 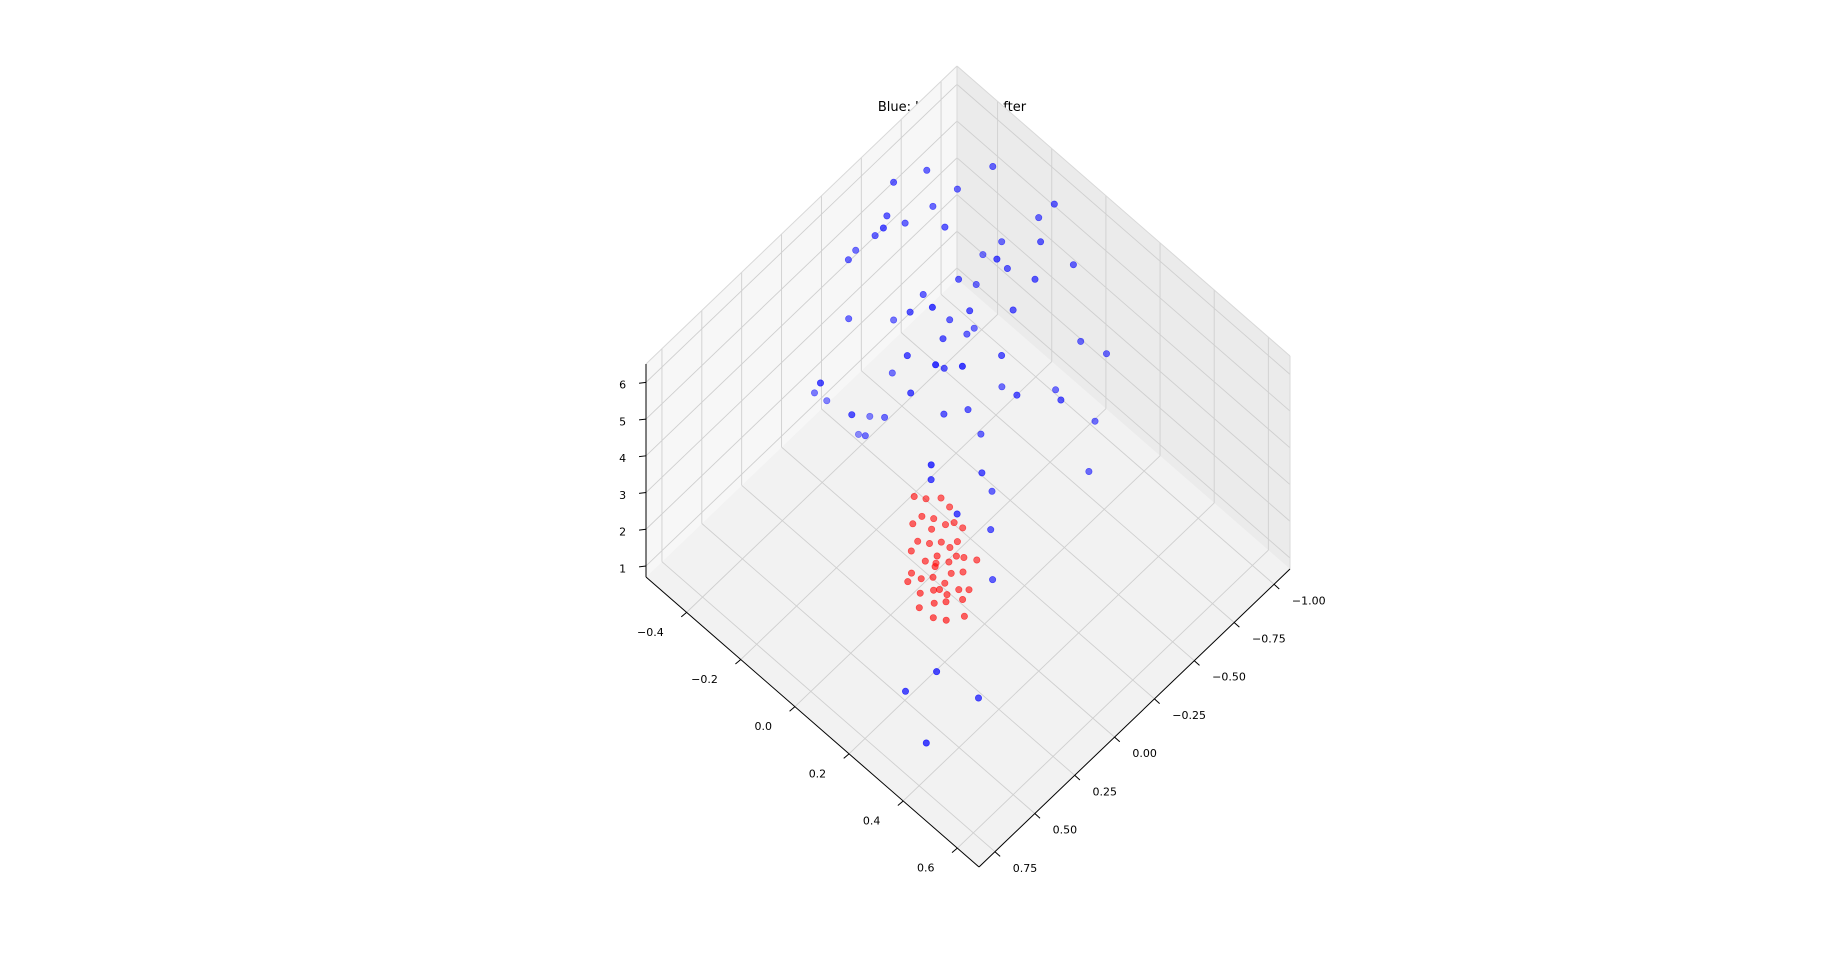 What do you see at coordinates (704, 679) in the screenshot?
I see `y-tick-label: −0.2` at bounding box center [704, 679].